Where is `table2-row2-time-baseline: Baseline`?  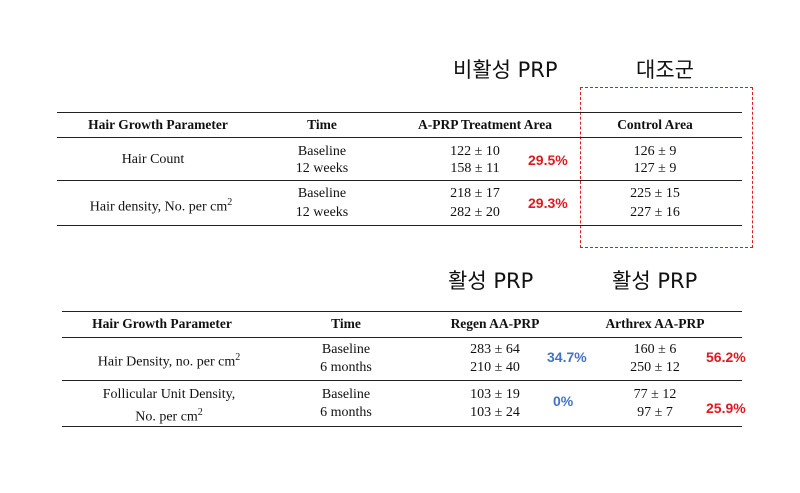
table2-row2-time-baseline: Baseline is located at coordinates (346, 394).